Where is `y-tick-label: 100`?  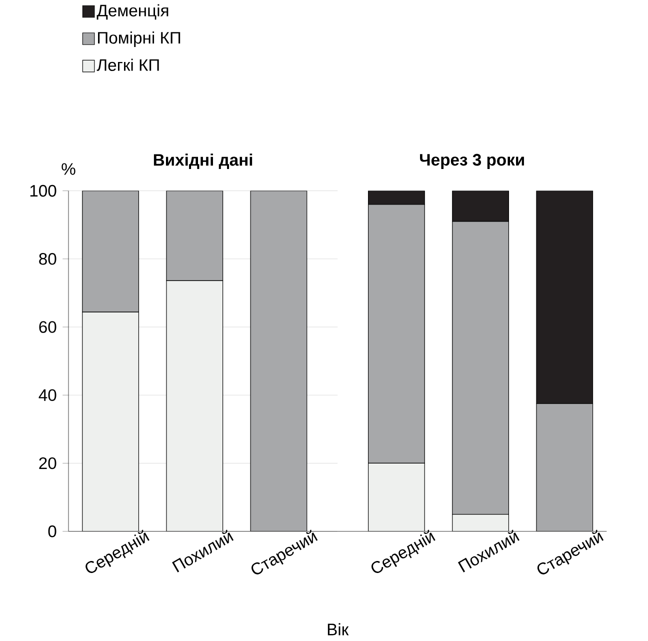
y-tick-label: 100 is located at coordinates (43, 191).